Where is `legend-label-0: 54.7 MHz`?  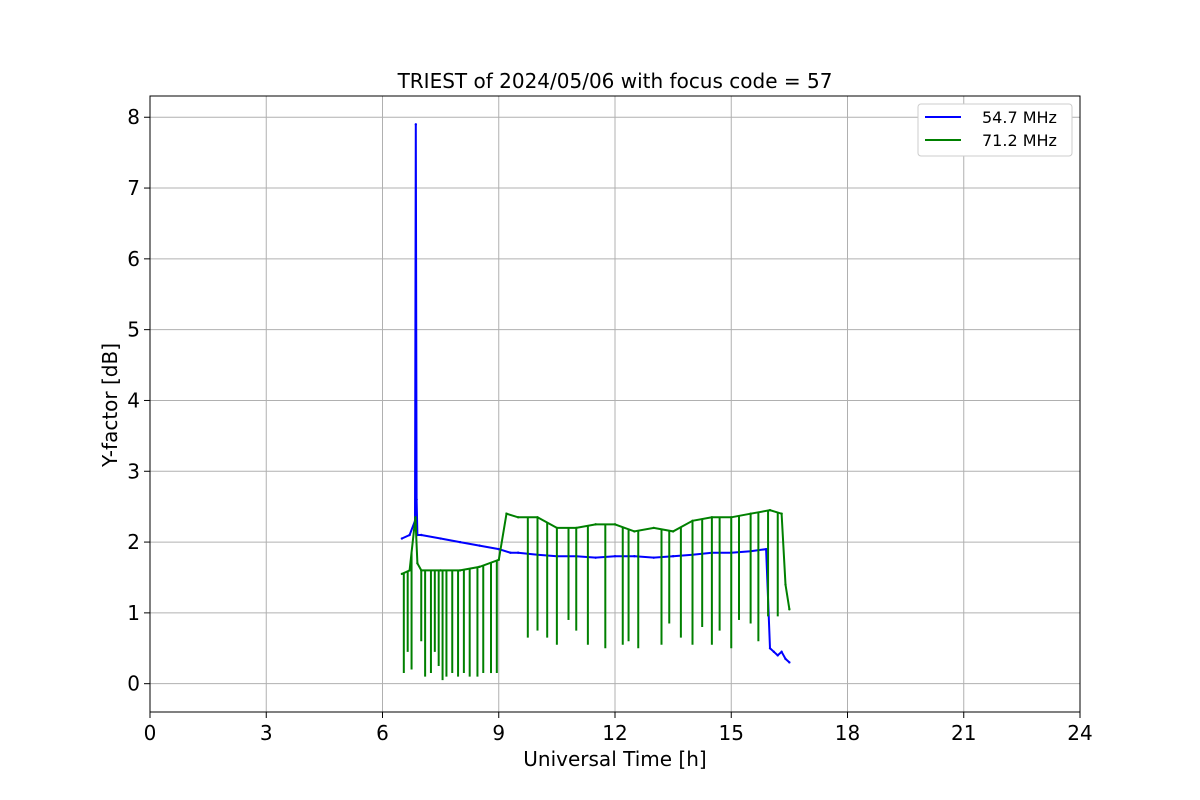
legend-label-0: 54.7 MHz is located at coordinates (1019, 117).